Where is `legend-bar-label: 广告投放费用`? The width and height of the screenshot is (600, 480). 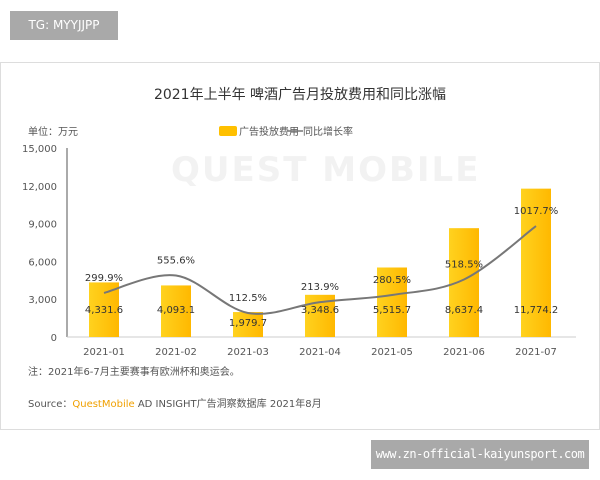
legend-bar-label: 广告投放费用 is located at coordinates (269, 131).